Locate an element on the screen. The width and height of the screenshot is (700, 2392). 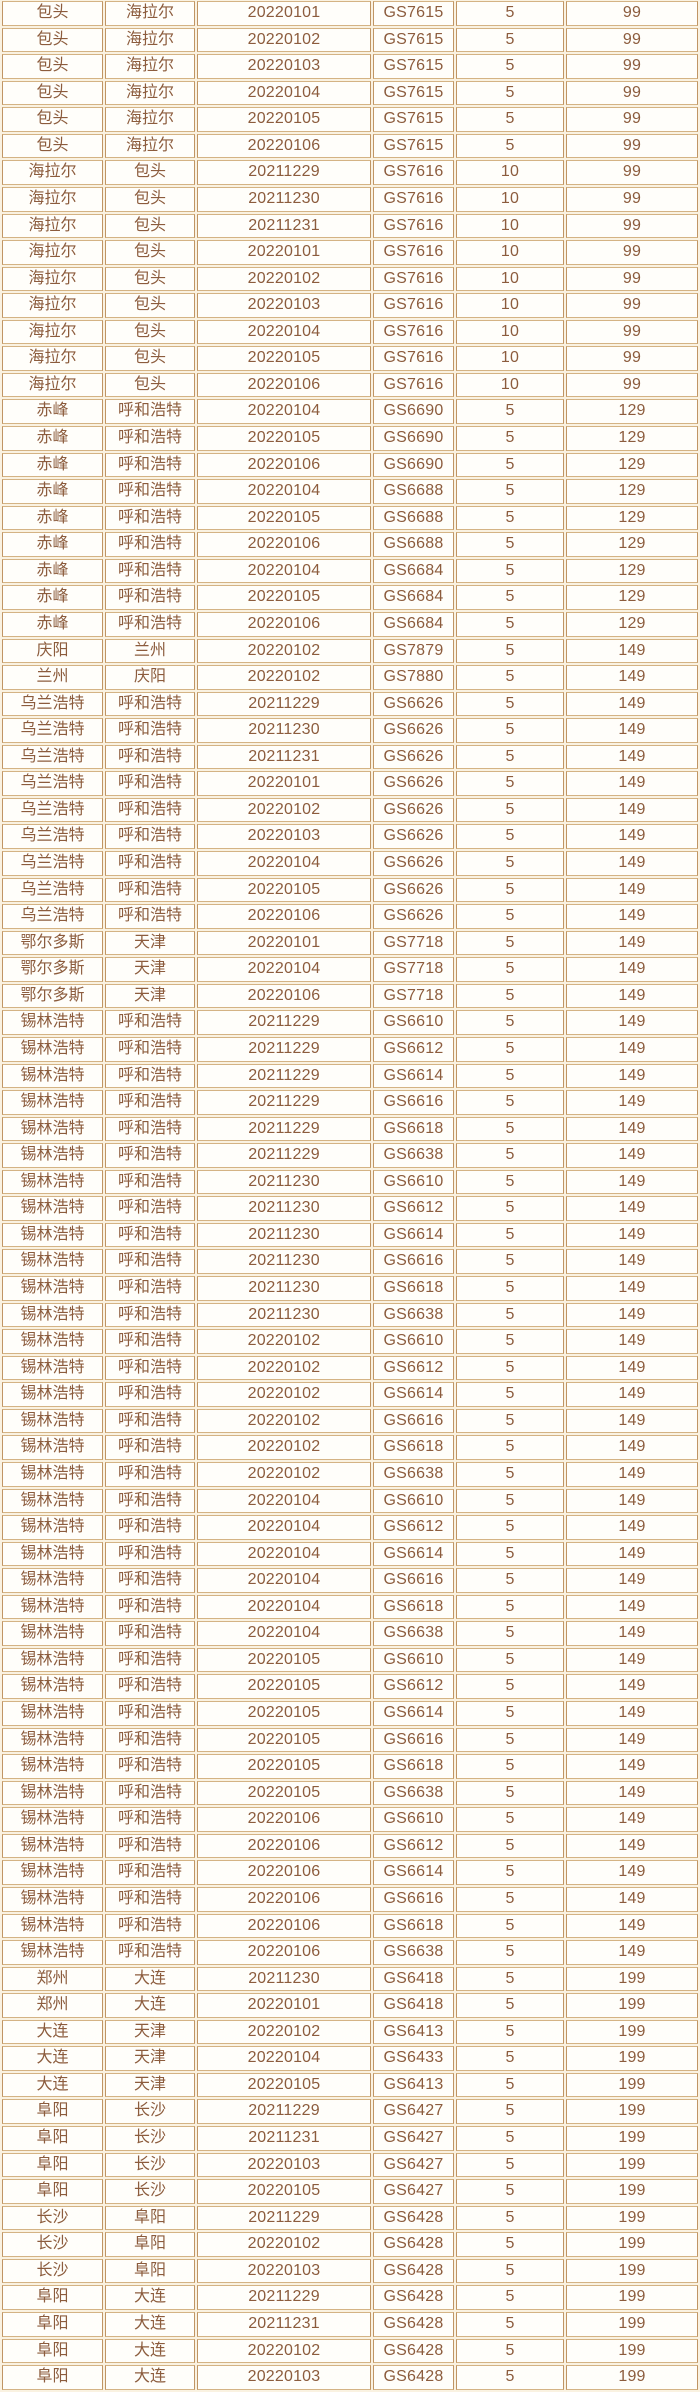
table-row: 鄂尔多斯 天津 20220101 GS7718 5 149 is located at coordinates (350, 943).